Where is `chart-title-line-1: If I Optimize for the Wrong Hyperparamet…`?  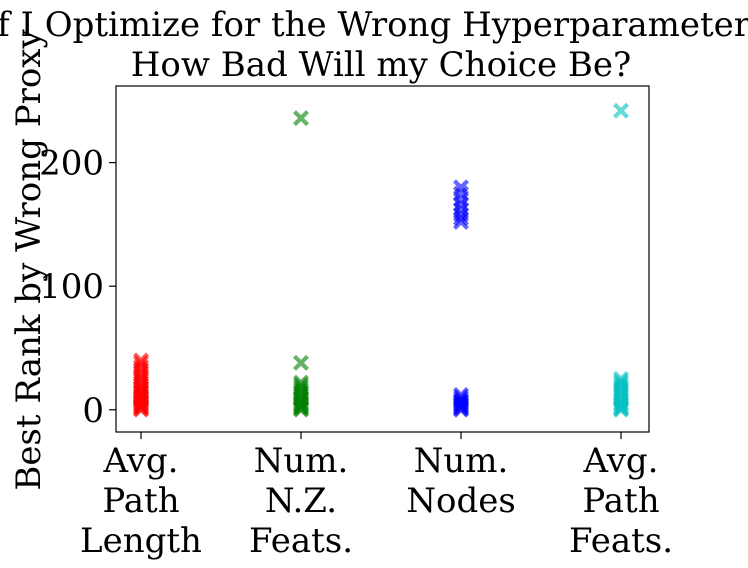 chart-title-line-1: If I Optimize for the Wrong Hyperparamet… is located at coordinates (374, 25).